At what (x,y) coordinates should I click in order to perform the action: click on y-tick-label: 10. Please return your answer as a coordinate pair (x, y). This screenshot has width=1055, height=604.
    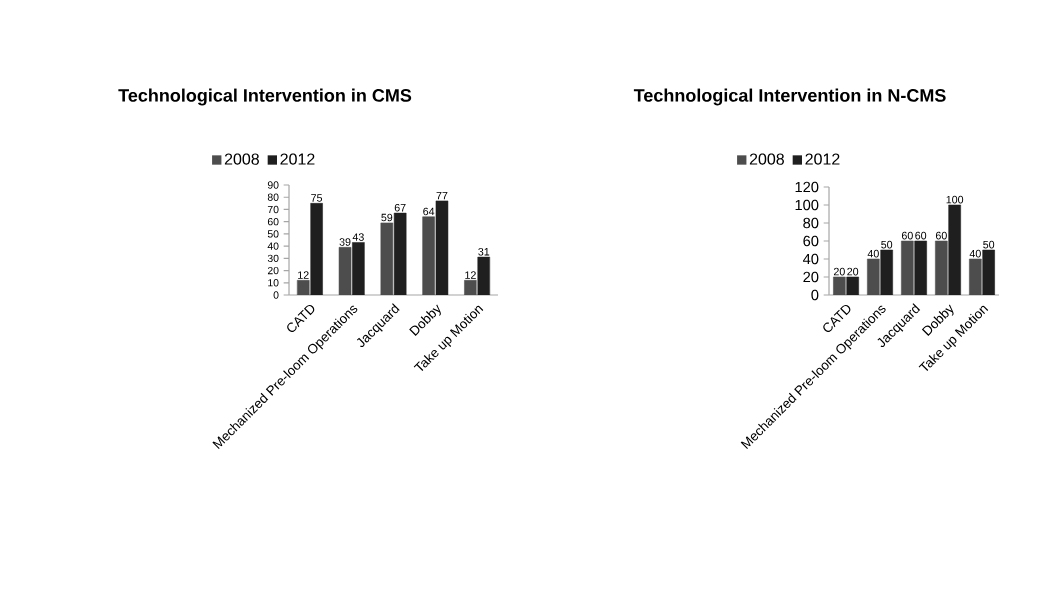
    Looking at the image, I should click on (273, 283).